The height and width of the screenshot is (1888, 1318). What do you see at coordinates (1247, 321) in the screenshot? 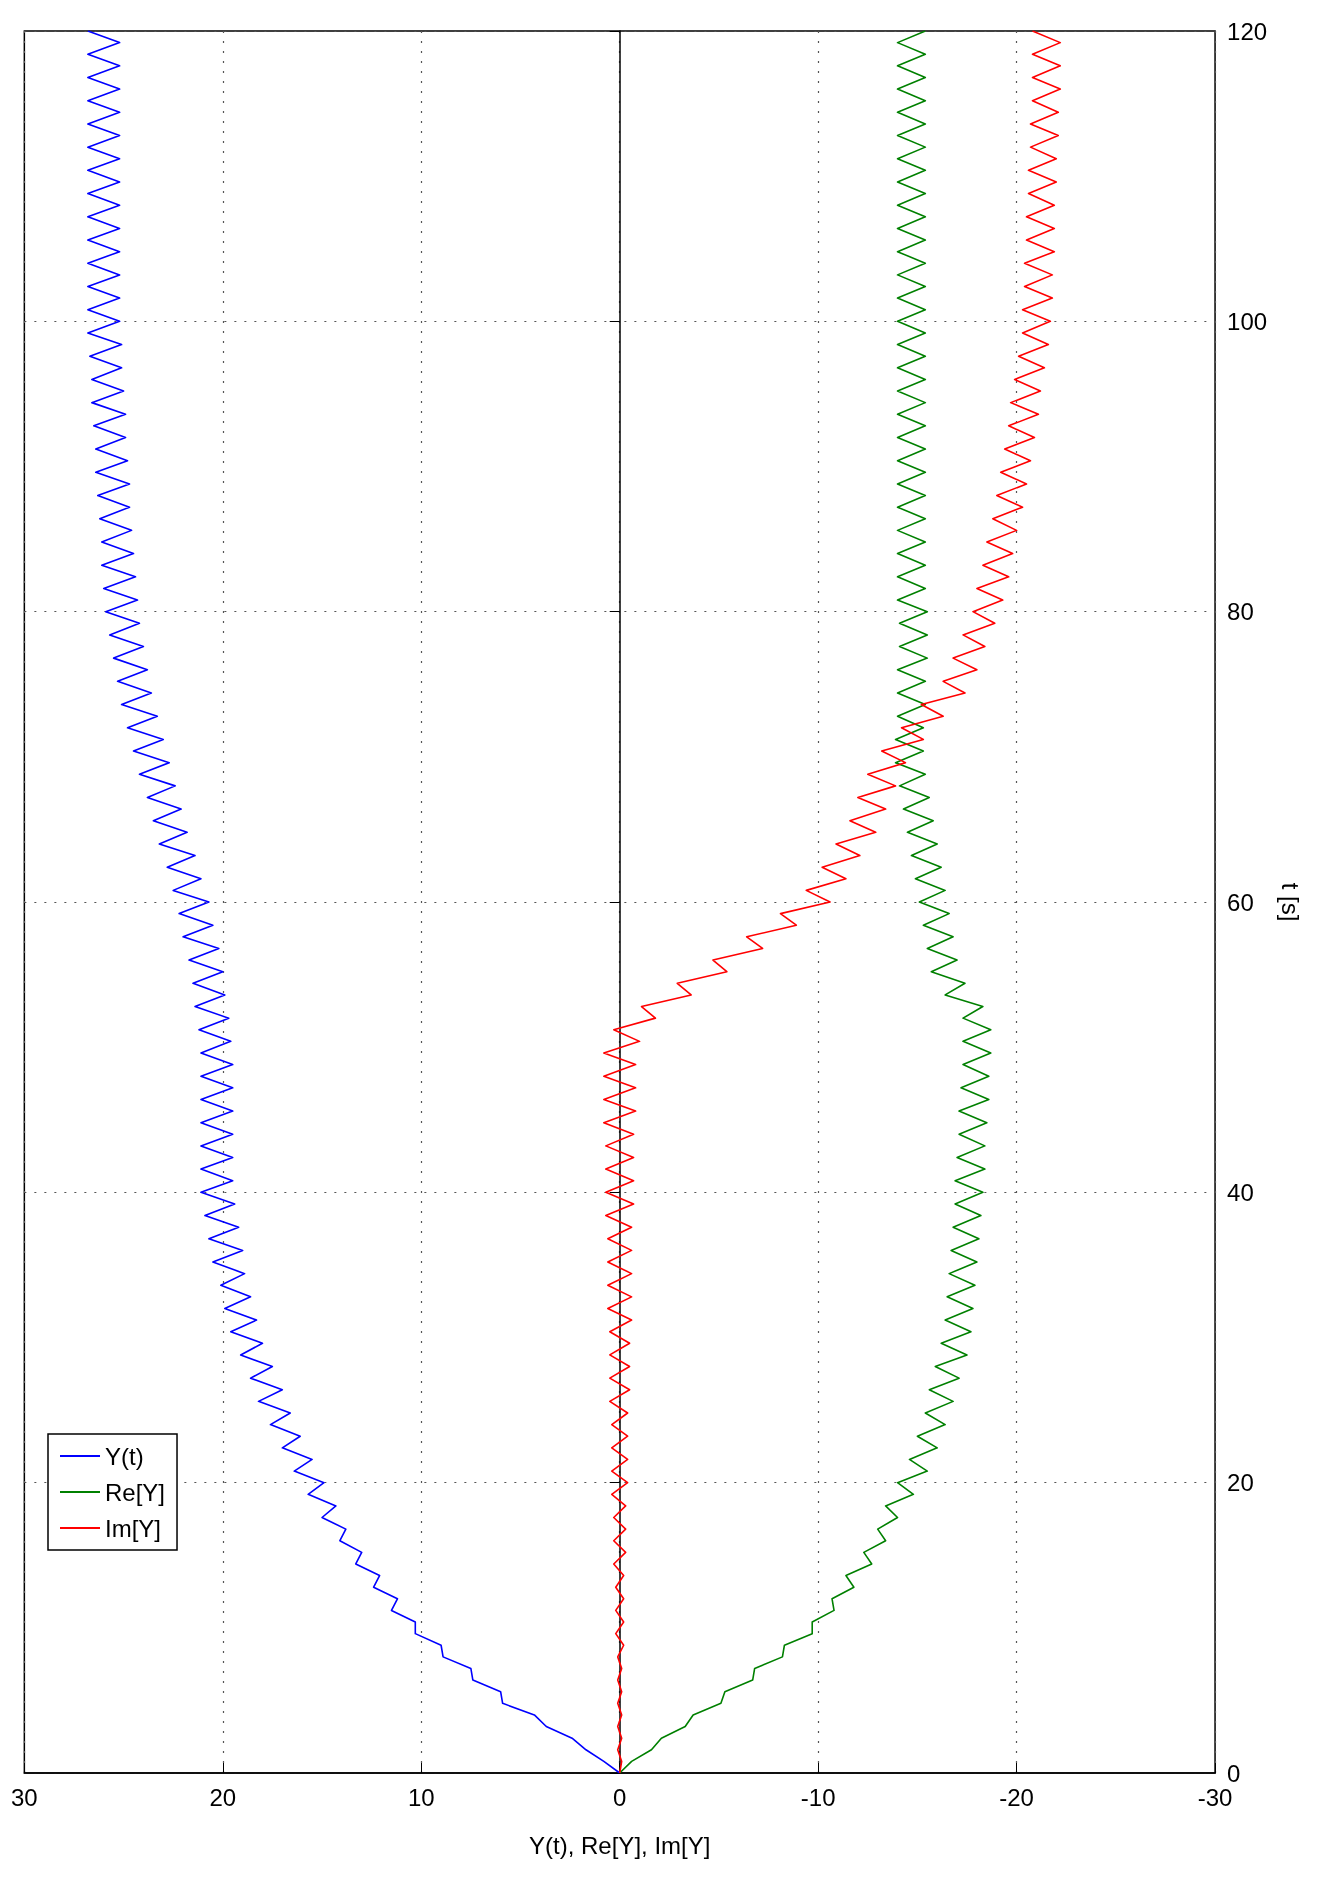
I see `y-tick-label: 100` at bounding box center [1247, 321].